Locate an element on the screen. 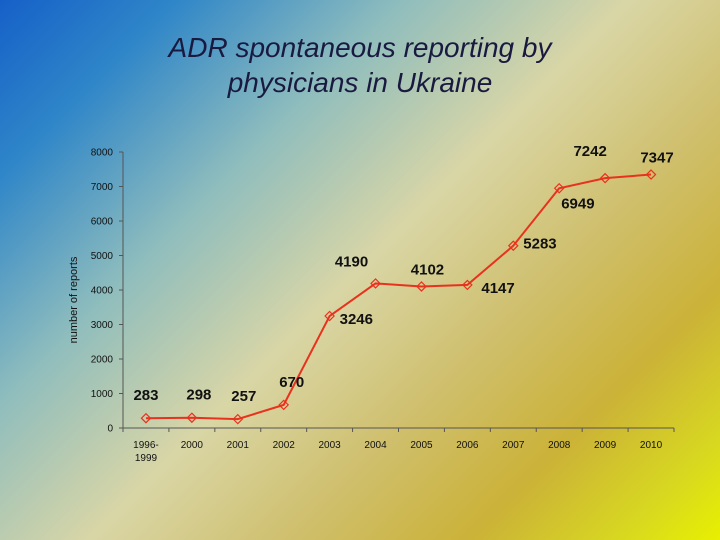 The width and height of the screenshot is (720, 540). data-label: 4147 is located at coordinates (497, 288).